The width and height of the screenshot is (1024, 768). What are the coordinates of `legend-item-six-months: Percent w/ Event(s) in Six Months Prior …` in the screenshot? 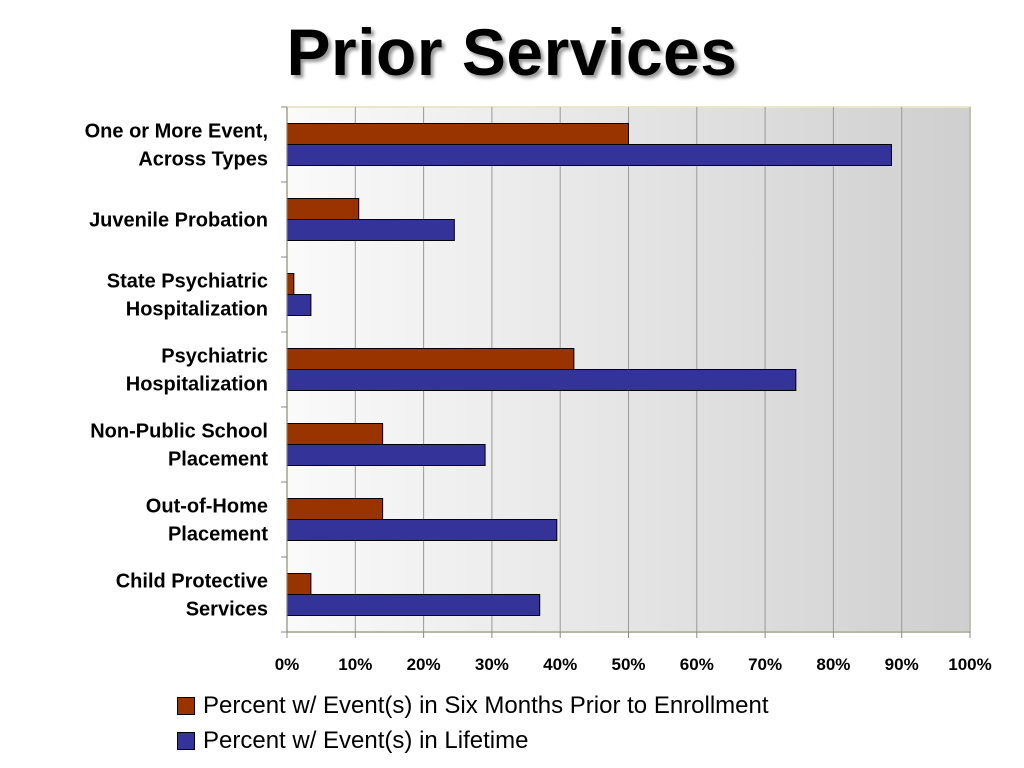 It's located at (473, 705).